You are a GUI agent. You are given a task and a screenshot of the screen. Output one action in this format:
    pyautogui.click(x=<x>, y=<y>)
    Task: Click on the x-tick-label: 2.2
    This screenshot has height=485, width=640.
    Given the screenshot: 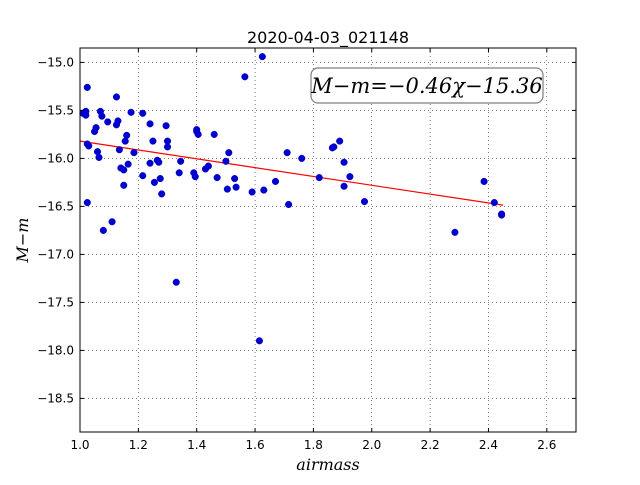 What is the action you would take?
    pyautogui.click(x=430, y=445)
    